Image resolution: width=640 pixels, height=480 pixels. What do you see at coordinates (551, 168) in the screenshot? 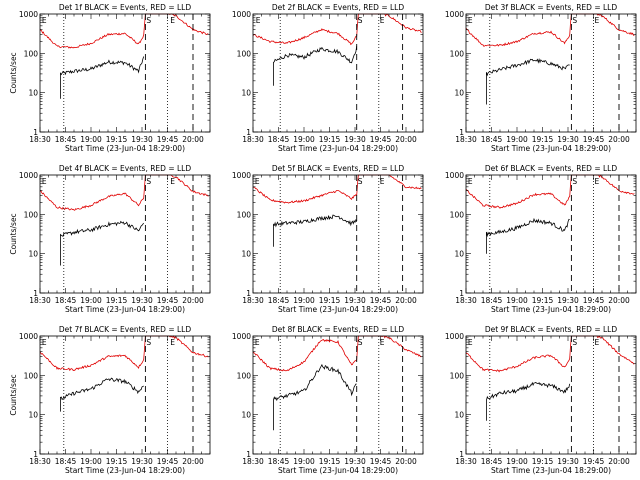
I see `panel-title: Det 6f BLACK = Events, RED = LLD` at bounding box center [551, 168].